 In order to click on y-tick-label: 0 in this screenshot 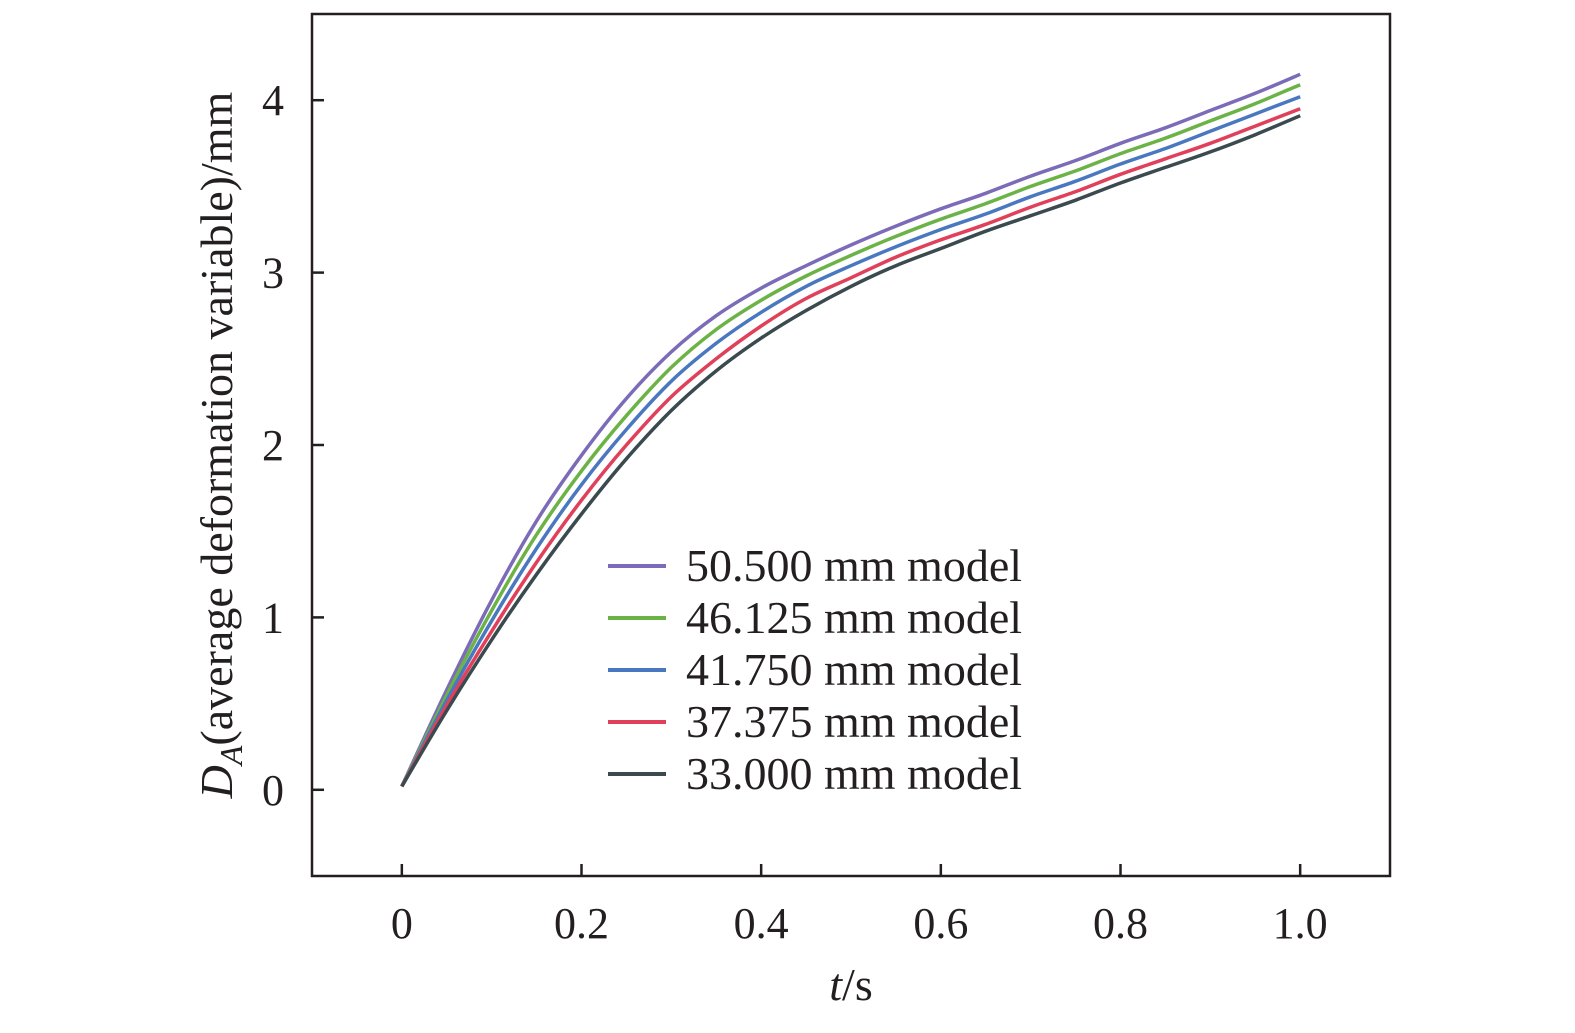, I will do `click(273, 790)`.